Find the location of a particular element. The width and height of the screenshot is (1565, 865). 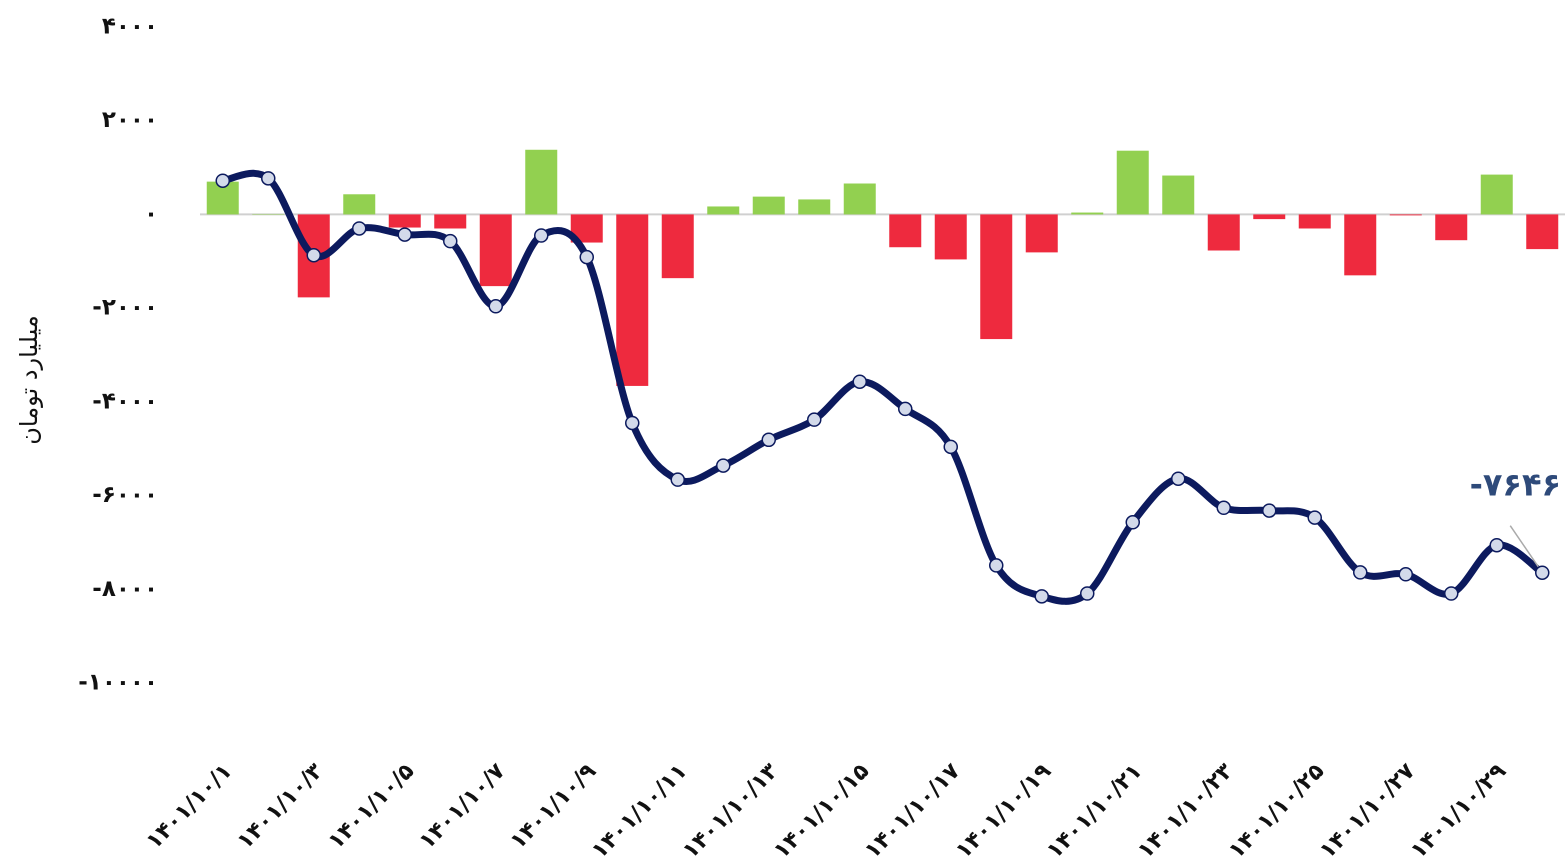

x-tick-label: ۱۴۰۱/۱۰/۲۹ is located at coordinates (1458, 811).